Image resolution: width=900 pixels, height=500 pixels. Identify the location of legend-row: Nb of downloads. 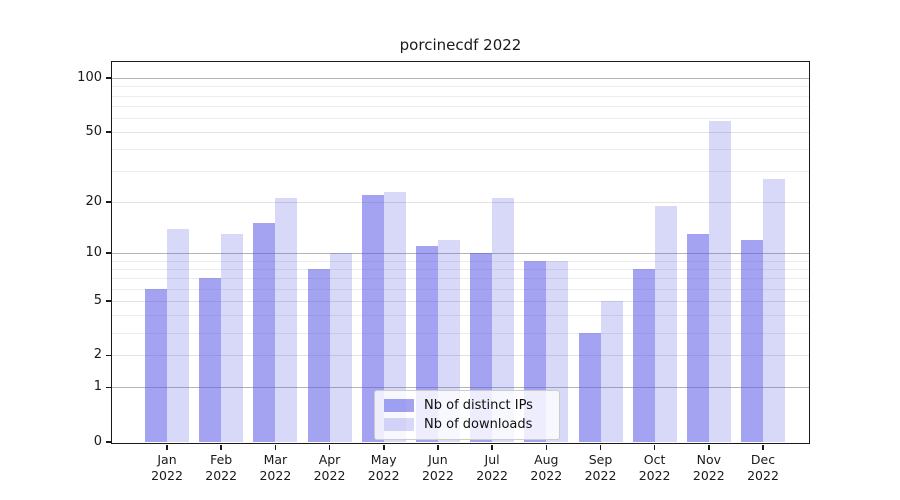
(467, 424).